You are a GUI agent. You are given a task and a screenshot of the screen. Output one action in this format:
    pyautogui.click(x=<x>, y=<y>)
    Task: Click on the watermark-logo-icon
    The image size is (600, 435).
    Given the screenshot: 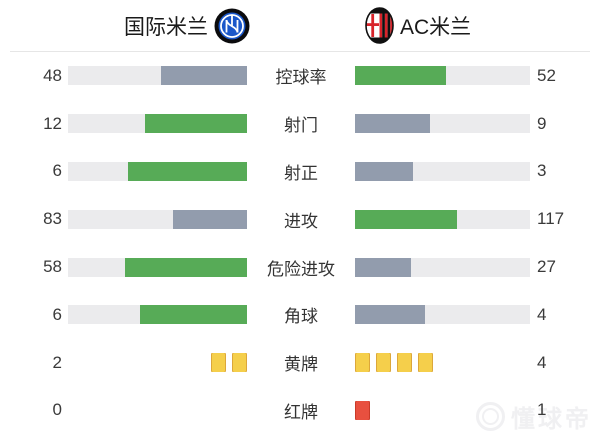 What is the action you would take?
    pyautogui.click(x=490, y=416)
    